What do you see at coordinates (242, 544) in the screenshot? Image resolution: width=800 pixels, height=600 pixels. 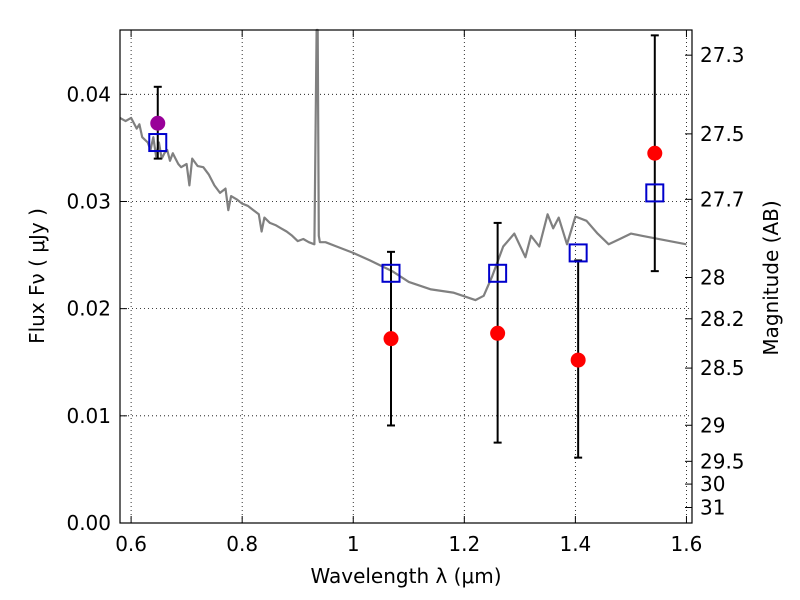 I see `x-tick-label: 0.8` at bounding box center [242, 544].